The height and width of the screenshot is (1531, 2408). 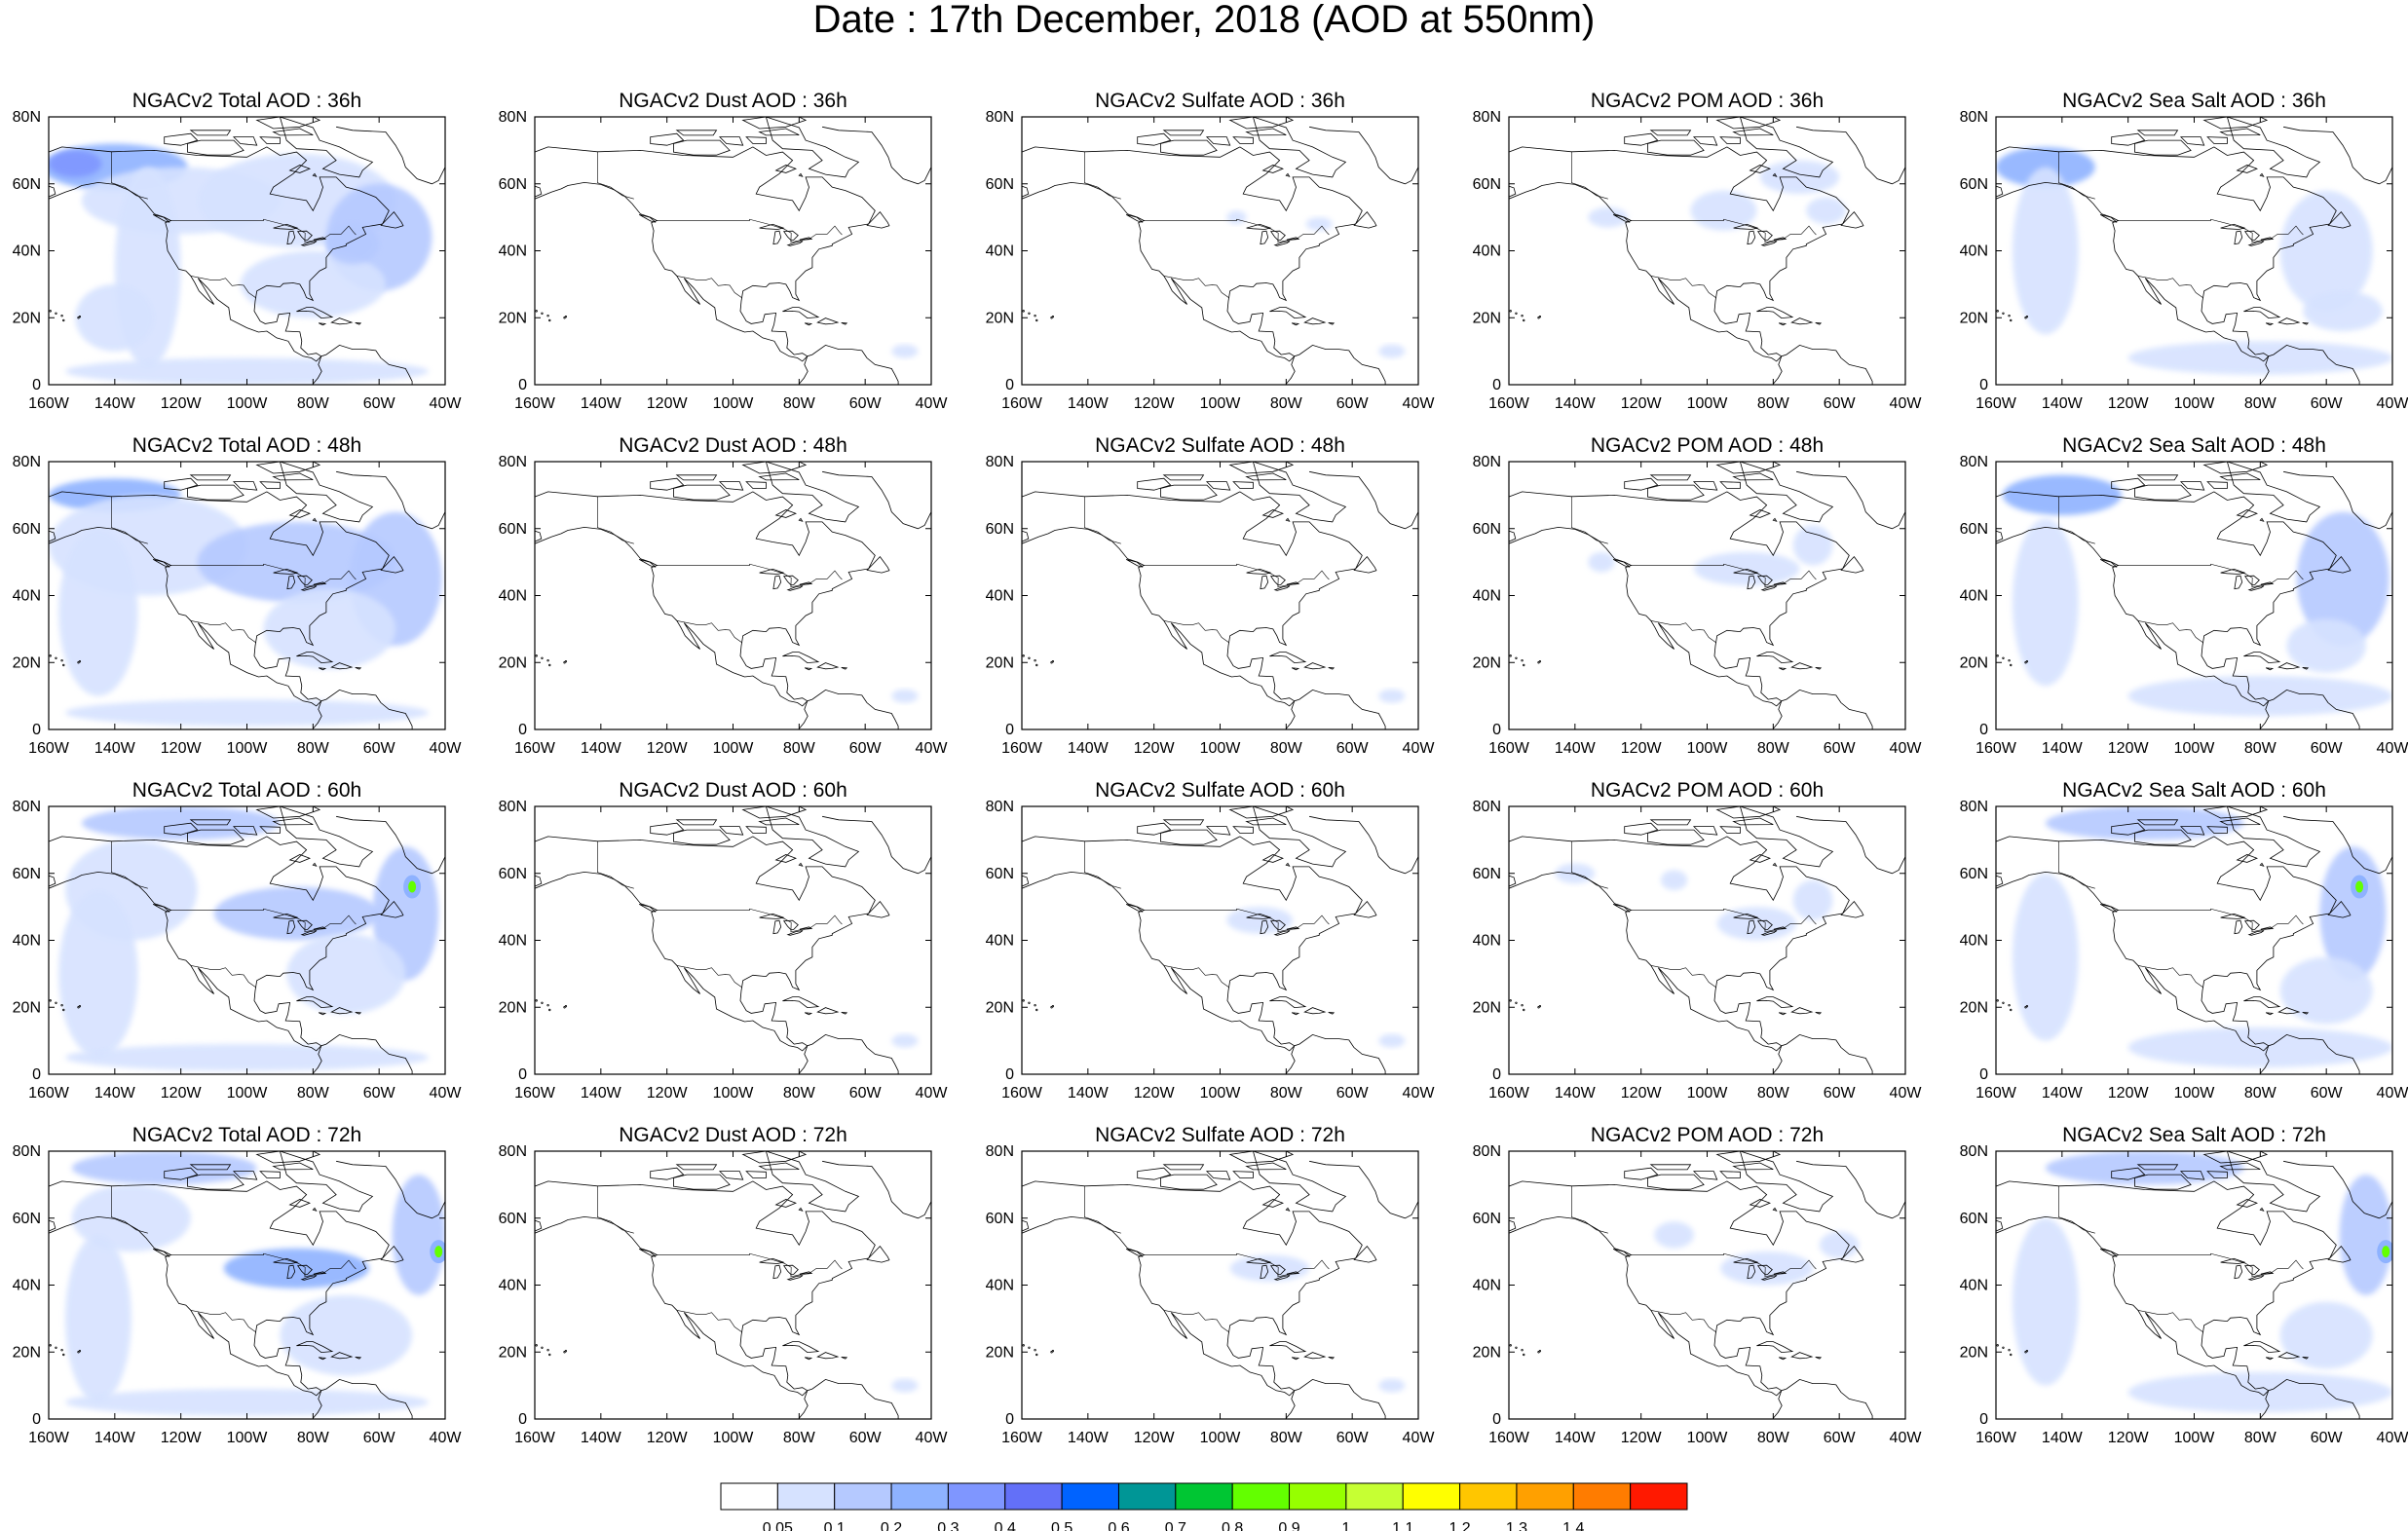 I want to click on colorbar-label: 0.5, so click(x=1061, y=1525).